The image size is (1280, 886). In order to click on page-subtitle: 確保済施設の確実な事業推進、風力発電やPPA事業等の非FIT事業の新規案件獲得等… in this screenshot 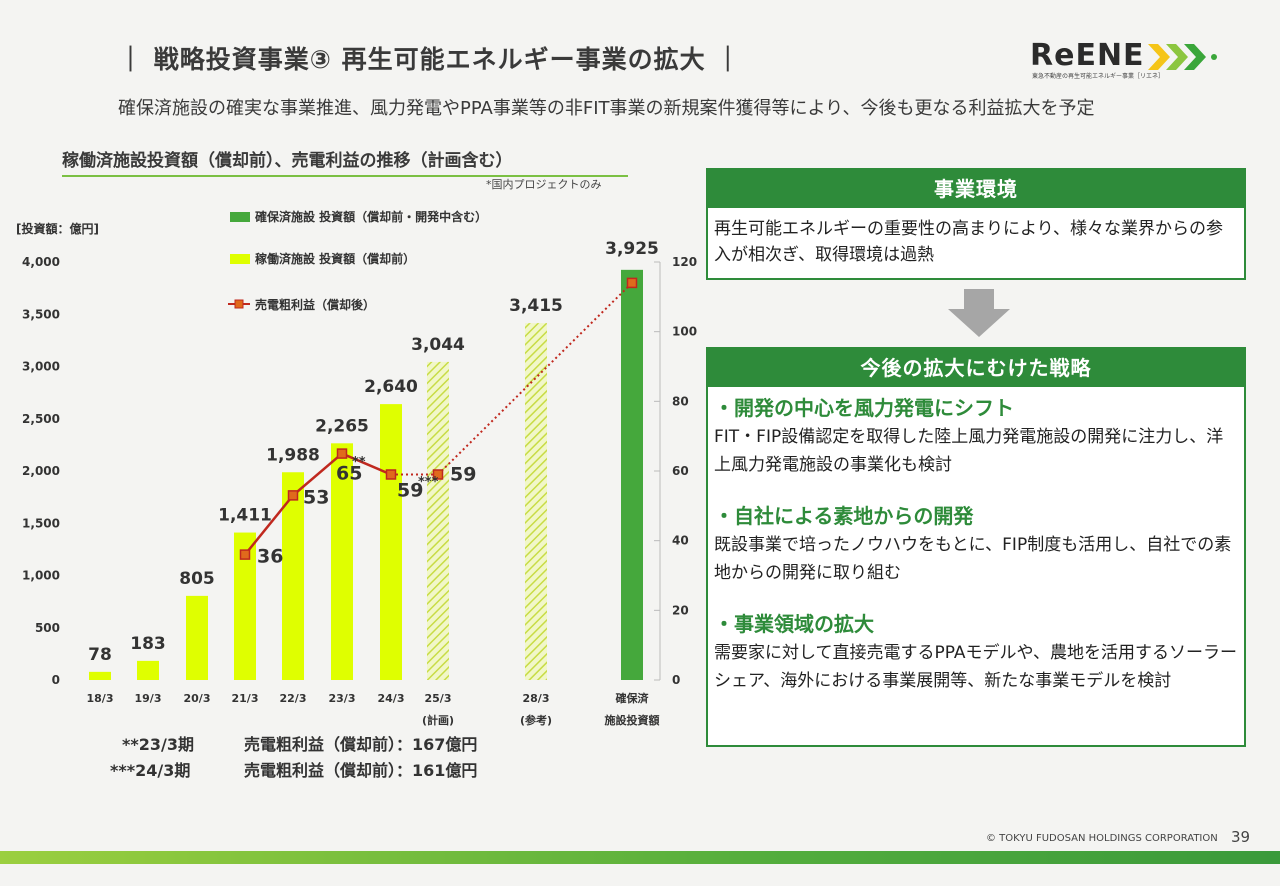, I will do `click(606, 108)`.